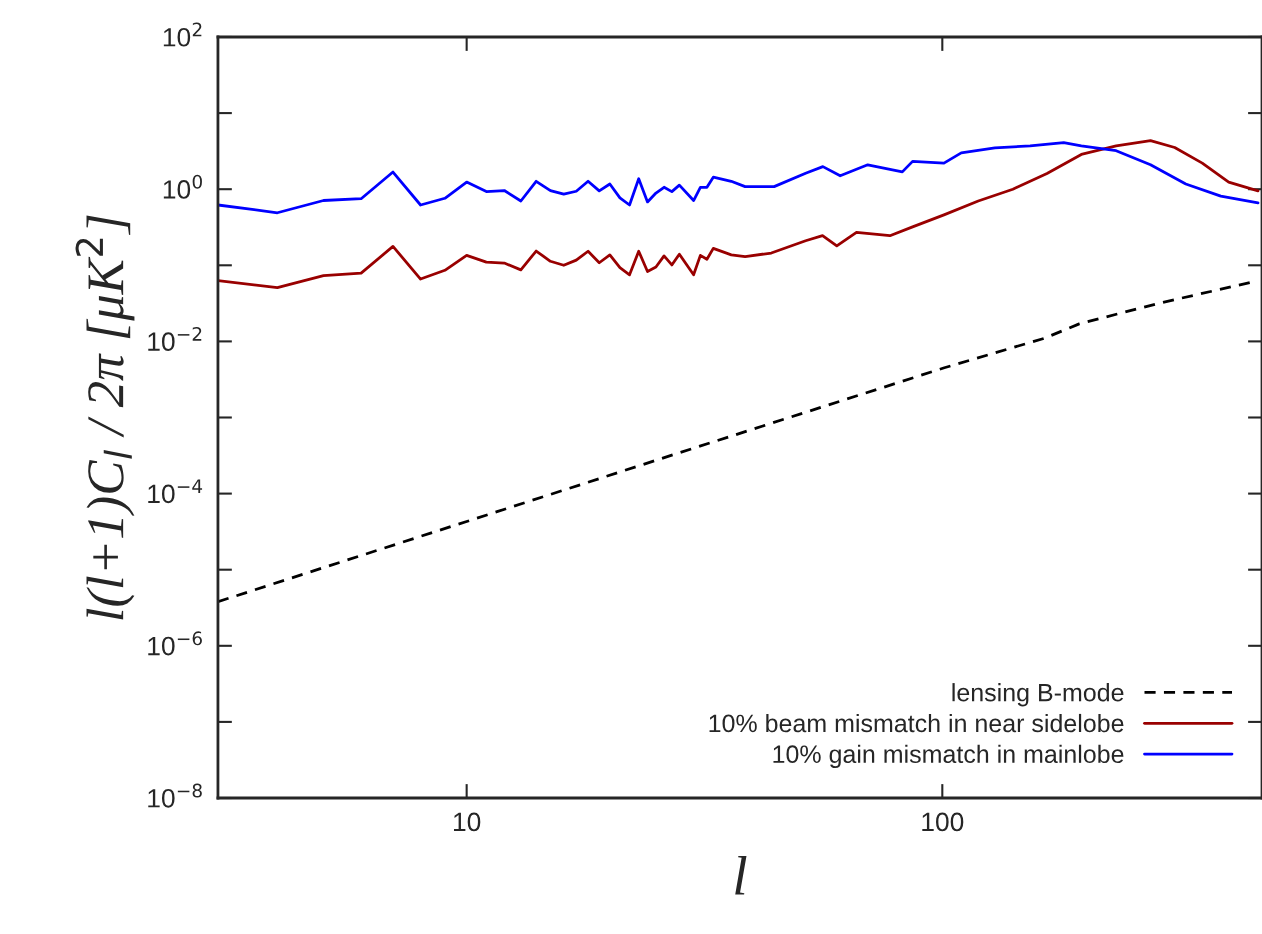 The width and height of the screenshot is (1262, 934). What do you see at coordinates (741, 875) in the screenshot?
I see `x-axis-title: l` at bounding box center [741, 875].